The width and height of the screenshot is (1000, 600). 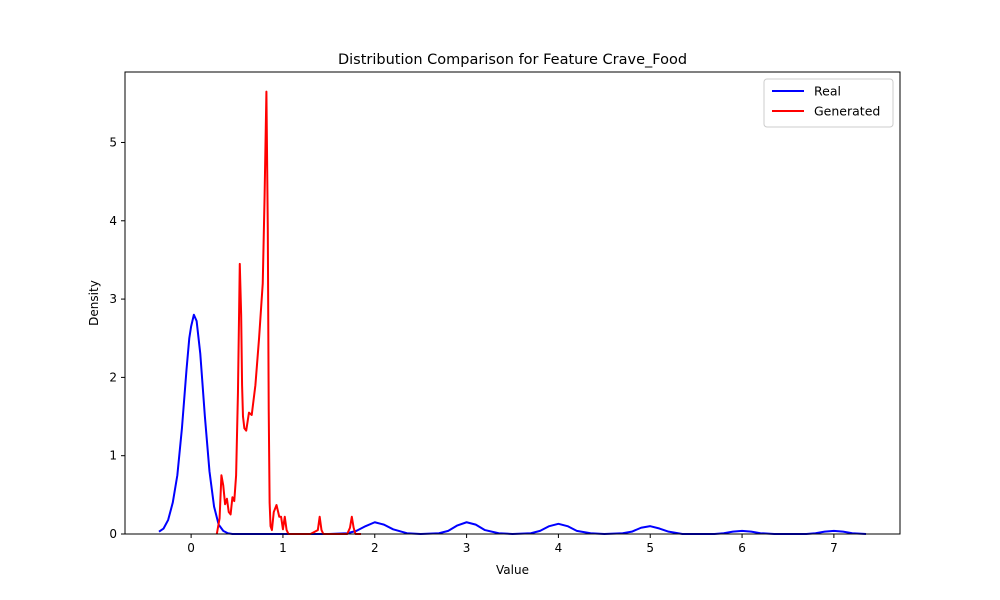 I want to click on legend: Real Generated, so click(x=828, y=103).